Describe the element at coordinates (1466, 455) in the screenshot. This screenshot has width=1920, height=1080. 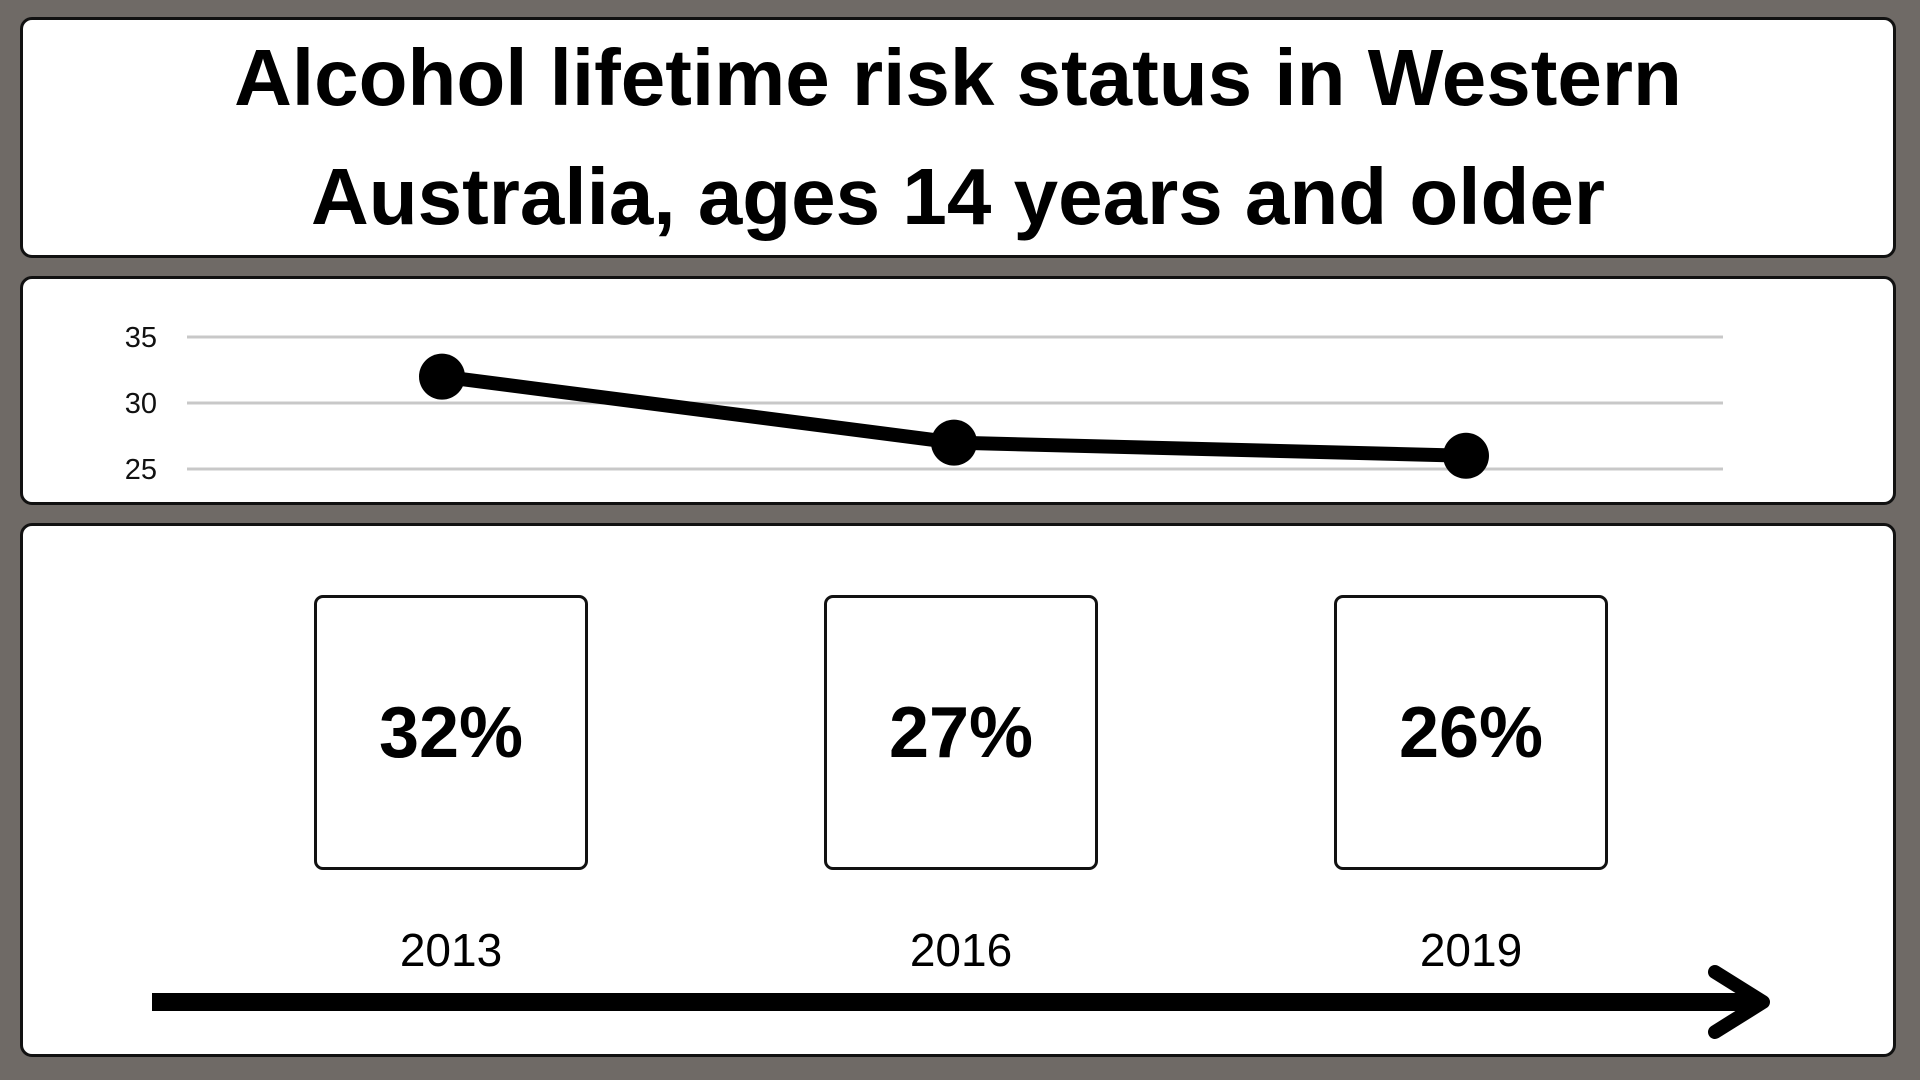
I see `data-point-2019` at that location.